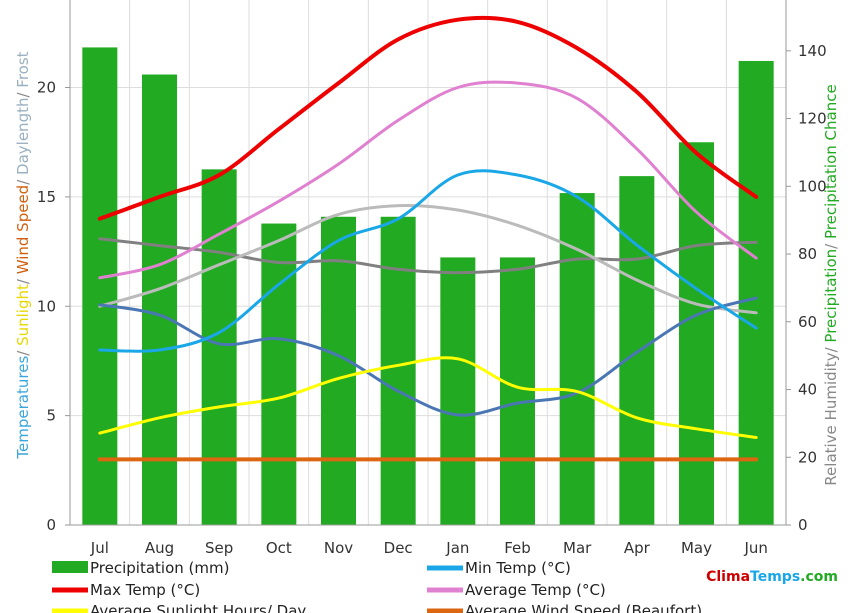  I want to click on left-tick-label: 15, so click(46, 197).